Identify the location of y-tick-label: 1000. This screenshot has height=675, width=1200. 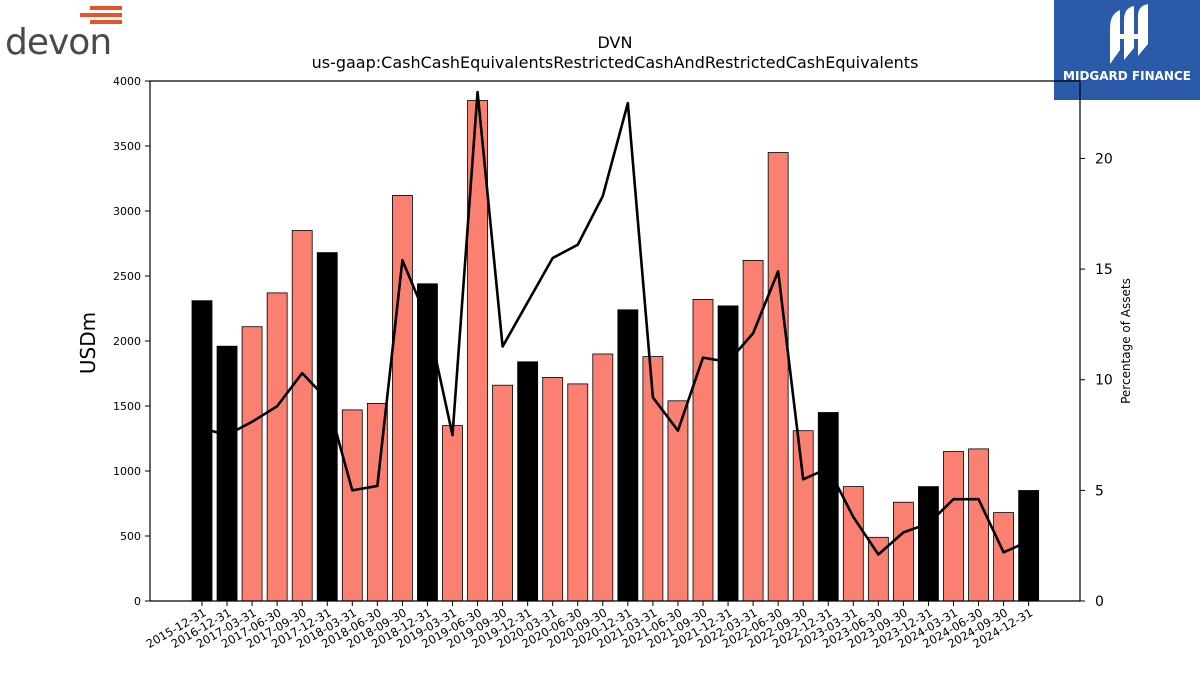
(127, 471).